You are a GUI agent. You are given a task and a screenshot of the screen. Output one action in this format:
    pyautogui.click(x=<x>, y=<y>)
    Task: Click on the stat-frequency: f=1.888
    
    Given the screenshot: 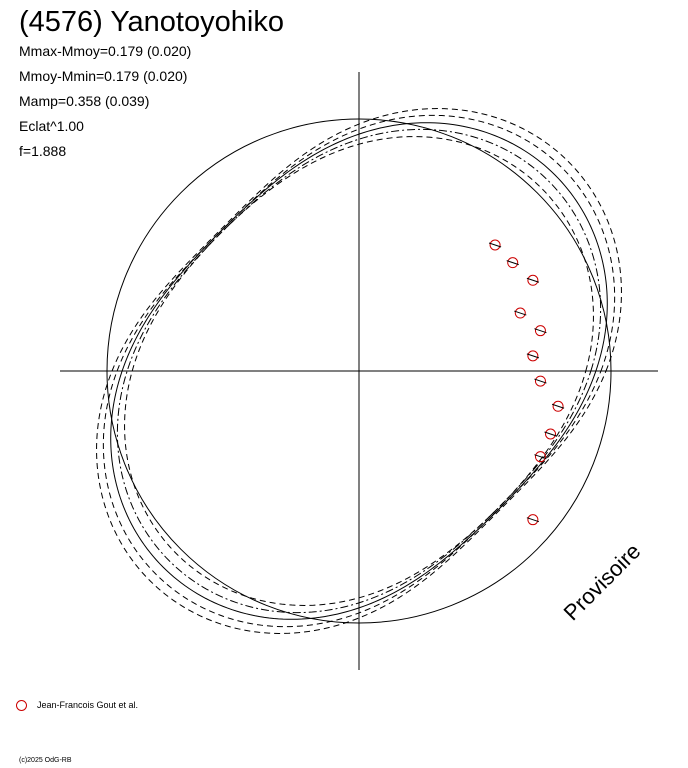 What is the action you would take?
    pyautogui.click(x=43, y=151)
    